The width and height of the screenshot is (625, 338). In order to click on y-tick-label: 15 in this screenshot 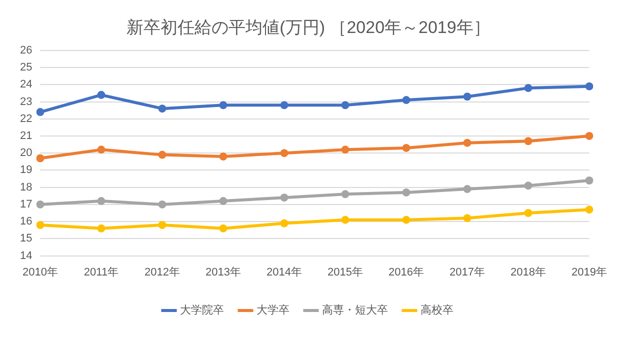, I will do `click(26, 238)`.